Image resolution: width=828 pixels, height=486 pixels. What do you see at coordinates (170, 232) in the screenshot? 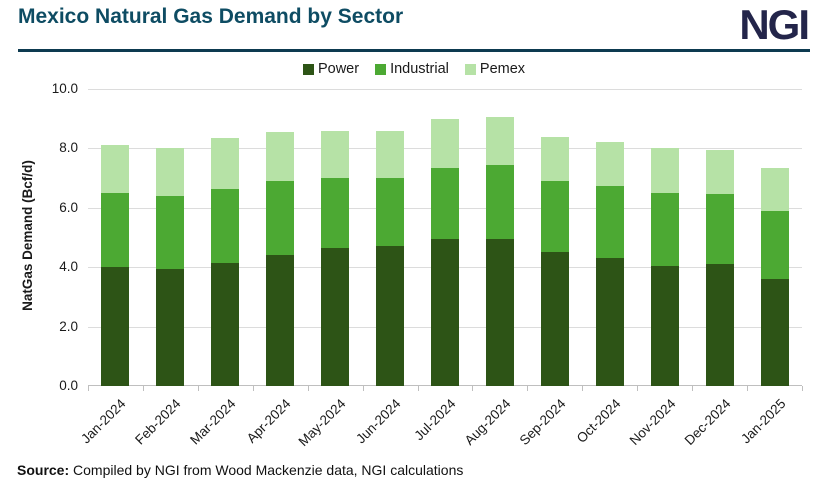
I see `bar-Feb-2024-industrial` at bounding box center [170, 232].